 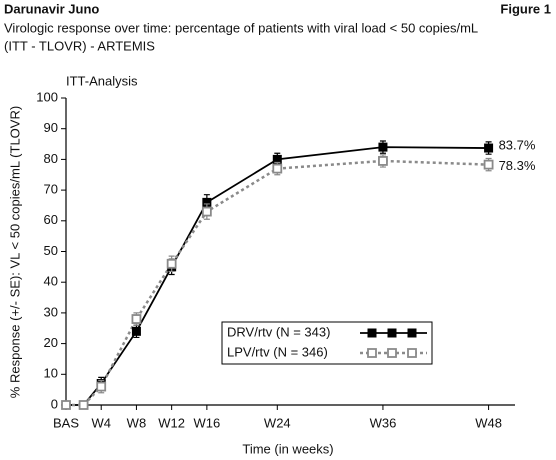 What do you see at coordinates (66, 422) in the screenshot?
I see `x-tick-label: BAS` at bounding box center [66, 422].